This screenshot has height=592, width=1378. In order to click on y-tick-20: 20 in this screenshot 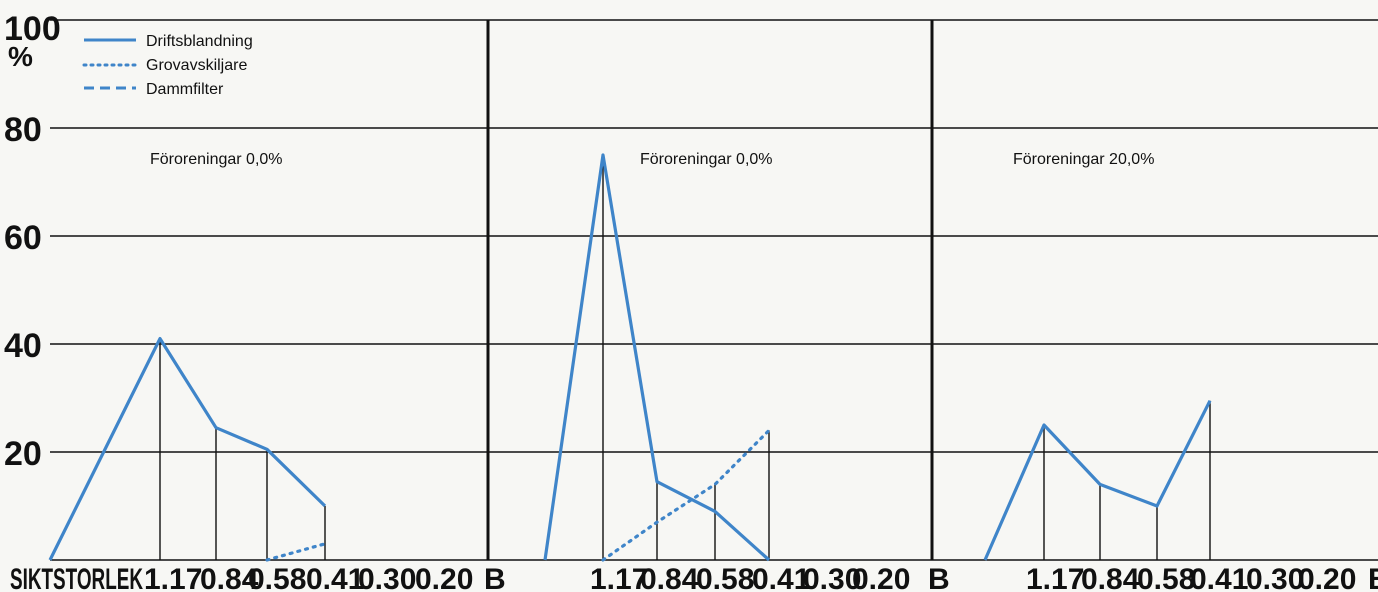, I will do `click(23, 454)`.